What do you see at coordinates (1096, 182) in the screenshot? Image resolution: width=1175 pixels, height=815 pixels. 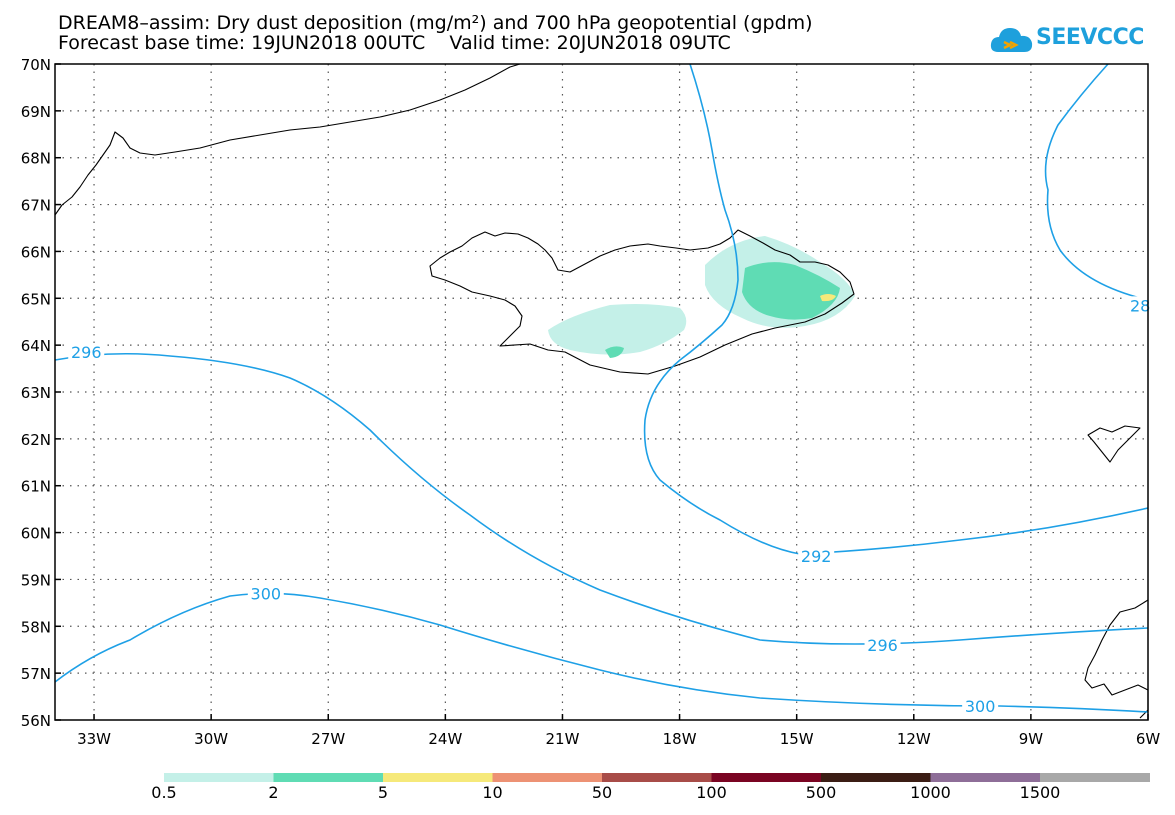 I see `contour-288-line` at bounding box center [1096, 182].